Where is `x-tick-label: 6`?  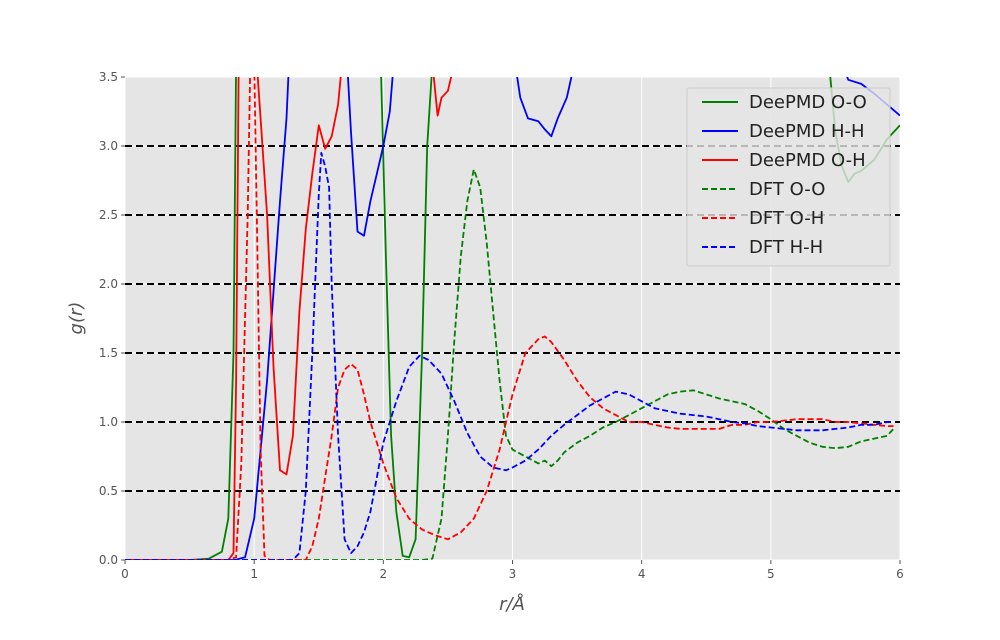
x-tick-label: 6 is located at coordinates (900, 574).